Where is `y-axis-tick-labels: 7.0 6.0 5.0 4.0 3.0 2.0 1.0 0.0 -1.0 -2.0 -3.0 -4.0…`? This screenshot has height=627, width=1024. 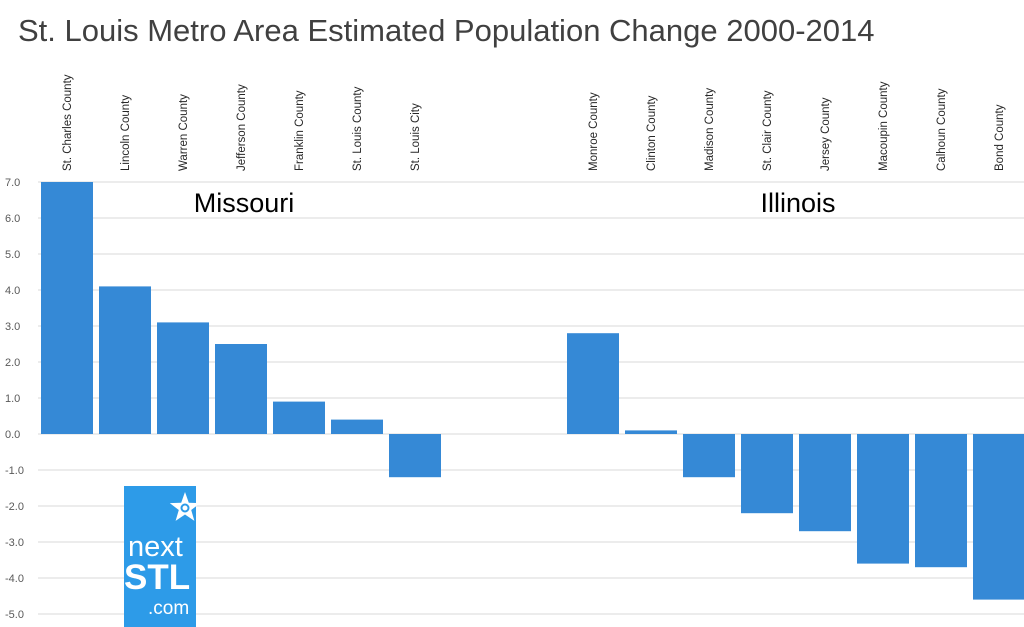
y-axis-tick-labels: 7.0 6.0 5.0 4.0 3.0 2.0 1.0 0.0 -1.0 -2.0 -3.0 -4.0… is located at coordinates (14, 399).